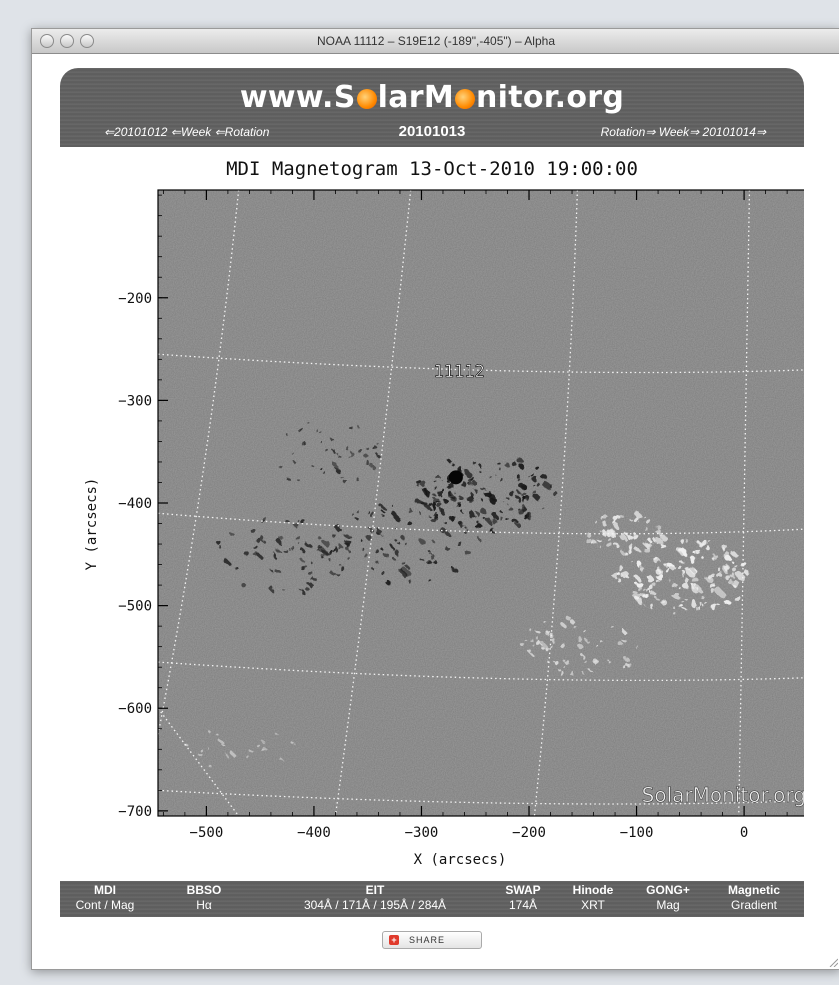  What do you see at coordinates (427, 940) in the screenshot?
I see `share-label: SHARE` at bounding box center [427, 940].